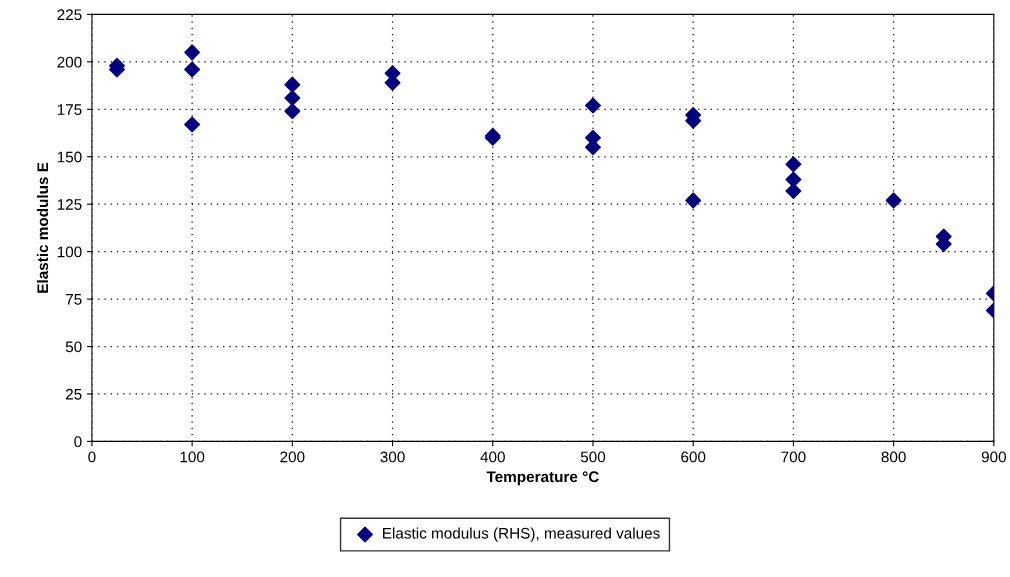 This screenshot has height=577, width=1010. I want to click on x-tick-label: 100, so click(192, 457).